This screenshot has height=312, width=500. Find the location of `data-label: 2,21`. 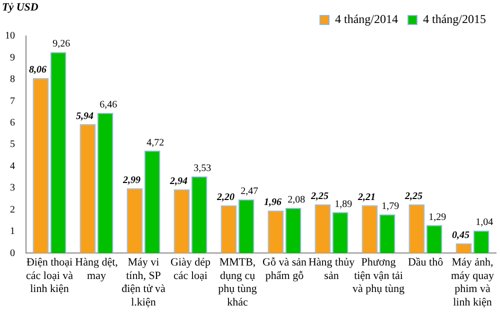

data-label: 2,21 is located at coordinates (366, 197).